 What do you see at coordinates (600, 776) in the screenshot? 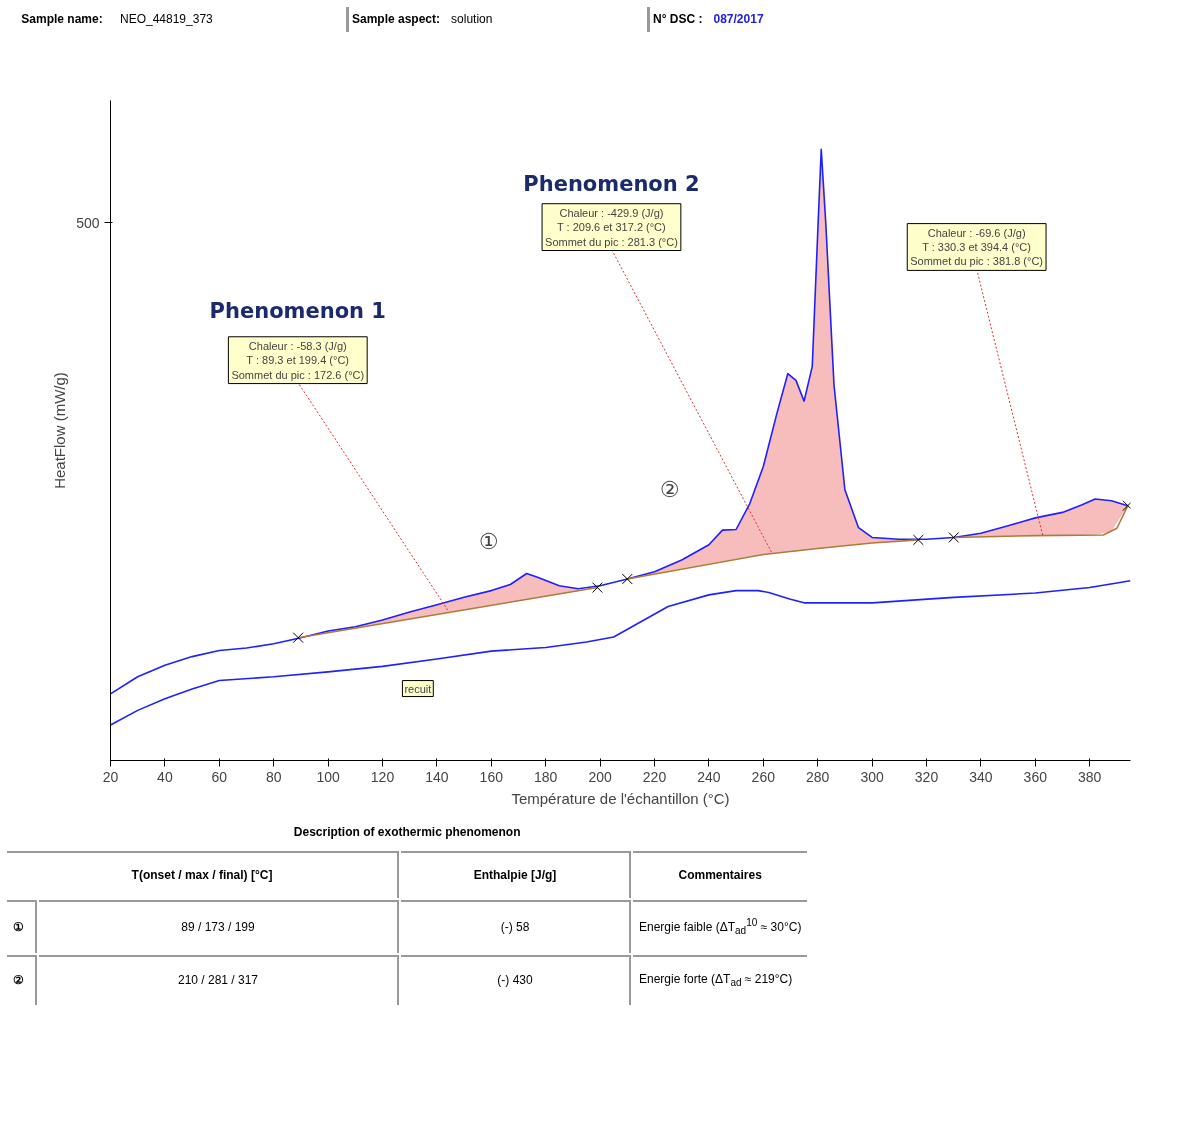
I see `x-tick-label: 200` at bounding box center [600, 776].